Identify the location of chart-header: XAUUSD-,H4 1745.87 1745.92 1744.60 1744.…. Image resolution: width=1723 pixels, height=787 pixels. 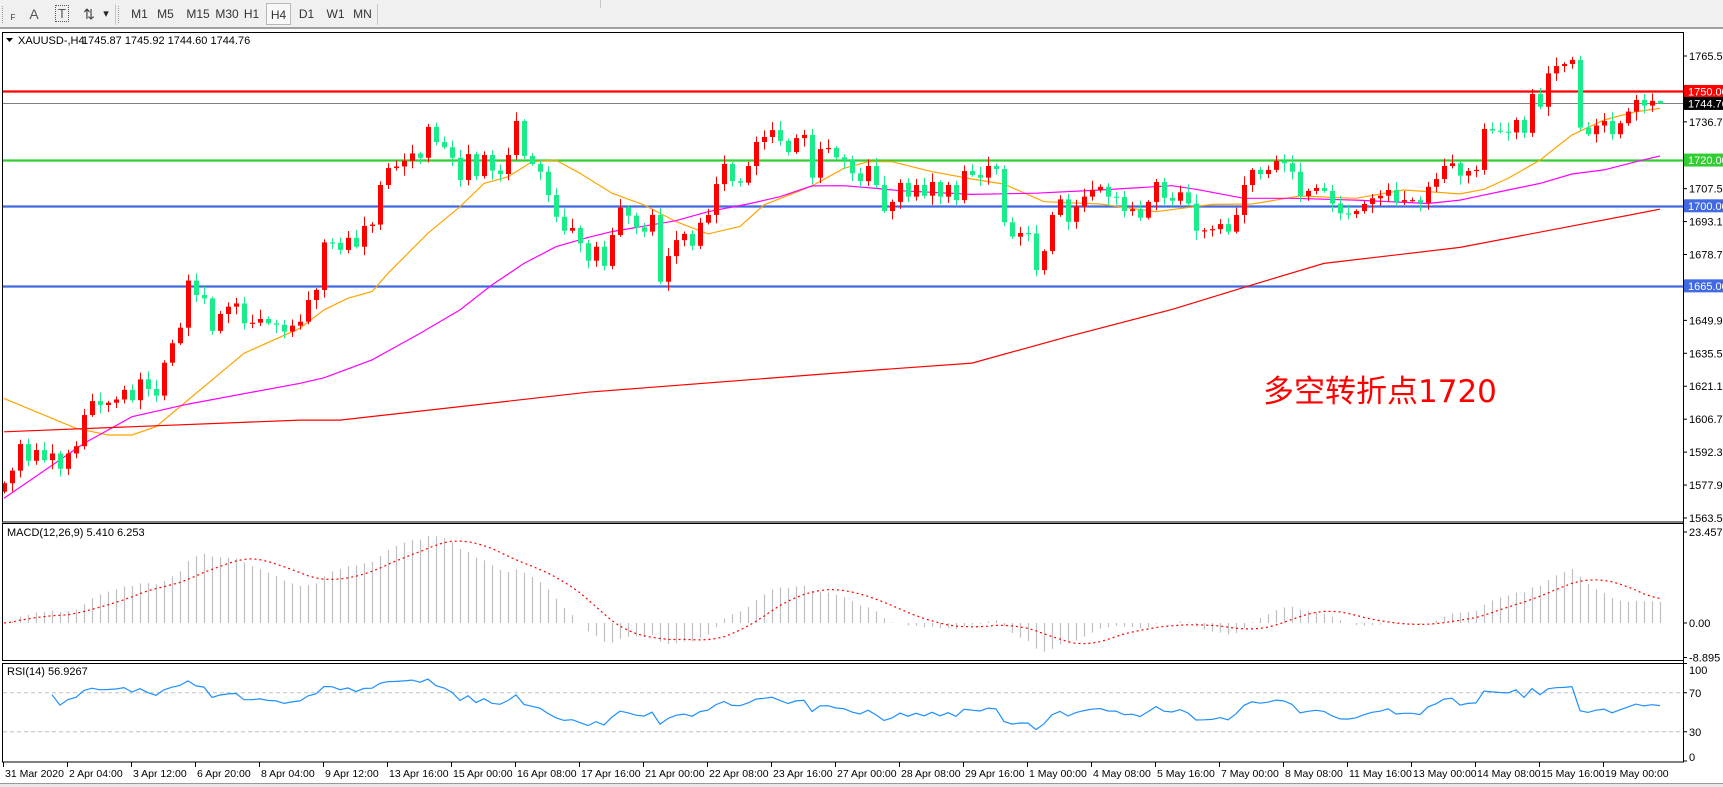
(128, 41).